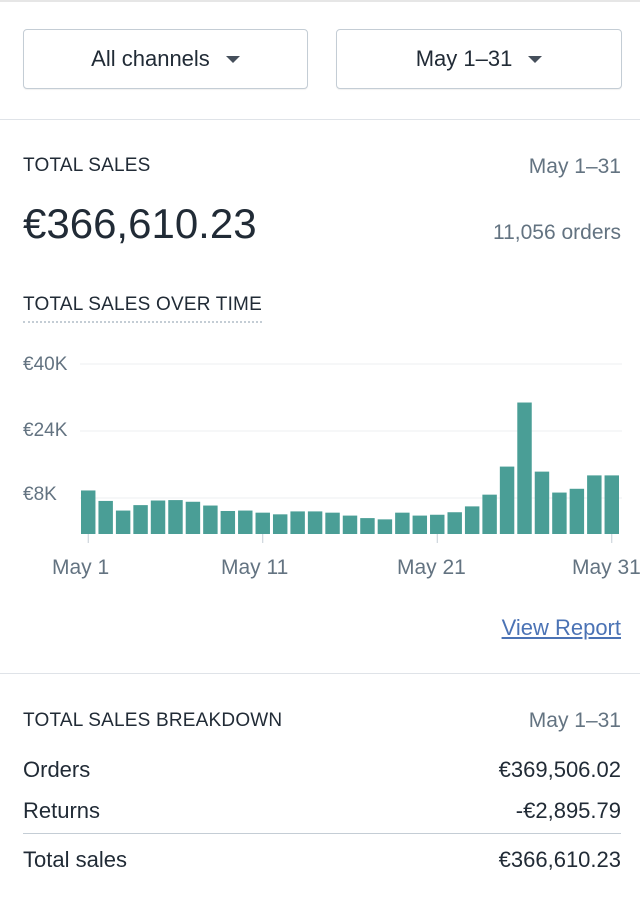  I want to click on total-sales-amount: €366,610.23, so click(140, 223).